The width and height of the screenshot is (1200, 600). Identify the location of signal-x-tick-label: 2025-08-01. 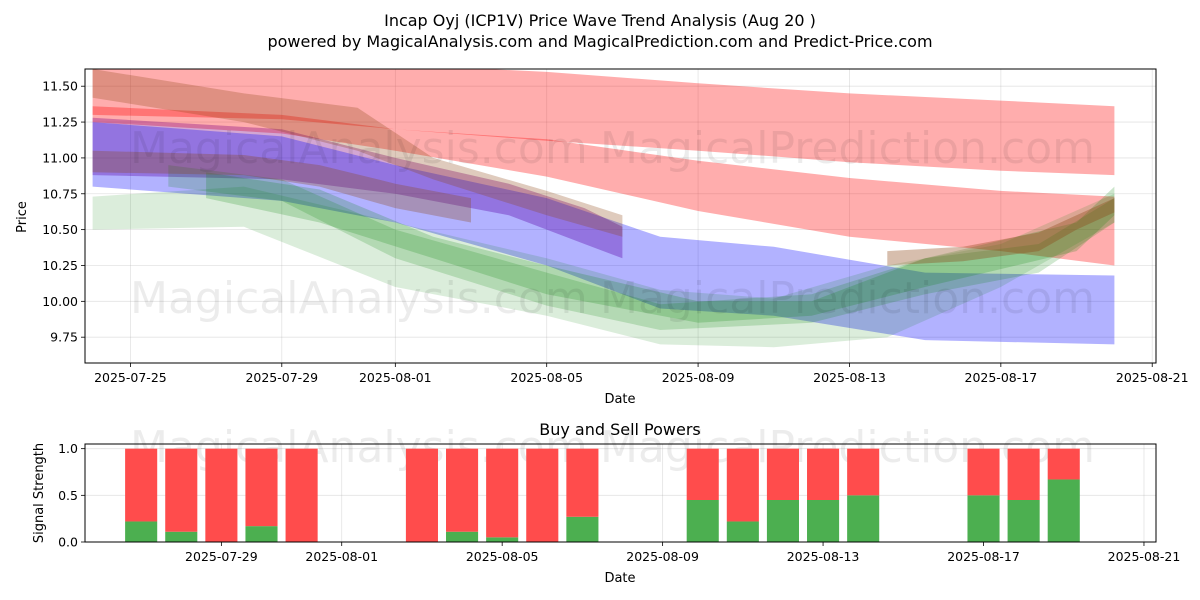
(341, 556).